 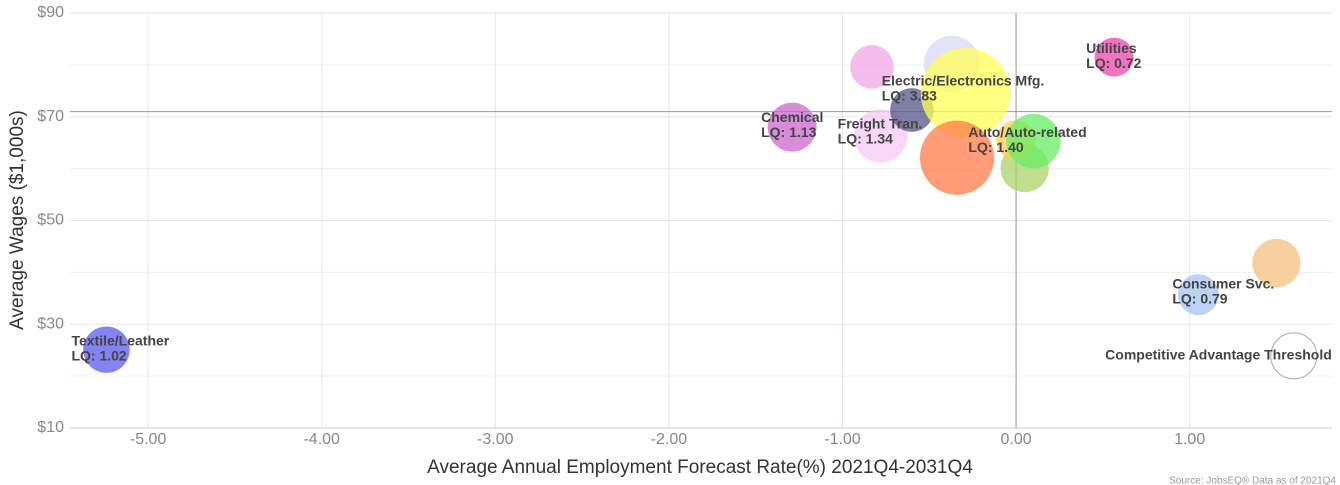 What do you see at coordinates (669, 439) in the screenshot?
I see `x-tick-label: -2.00` at bounding box center [669, 439].